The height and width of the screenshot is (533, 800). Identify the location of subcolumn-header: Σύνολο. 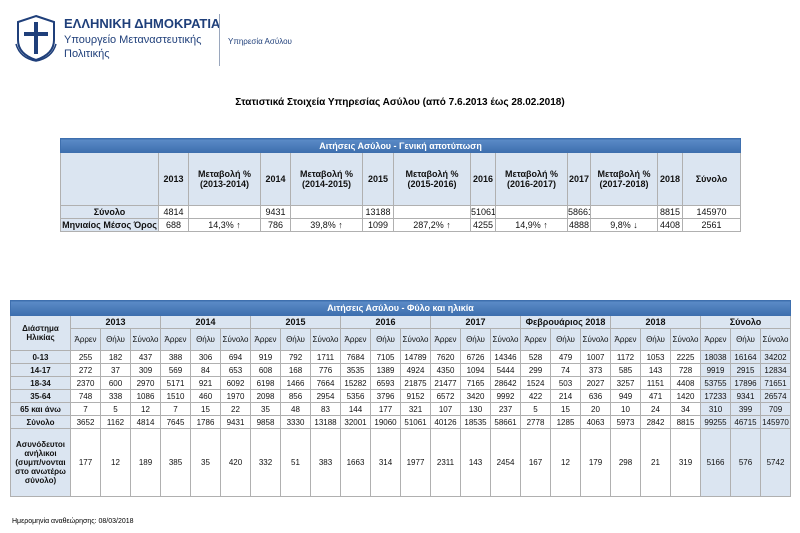
(145, 339).